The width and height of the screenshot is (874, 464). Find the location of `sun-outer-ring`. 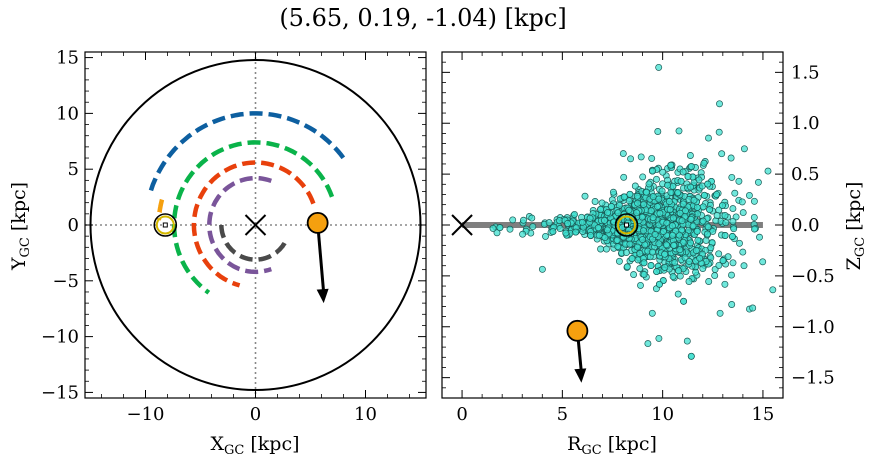

sun-outer-ring is located at coordinates (626, 225).